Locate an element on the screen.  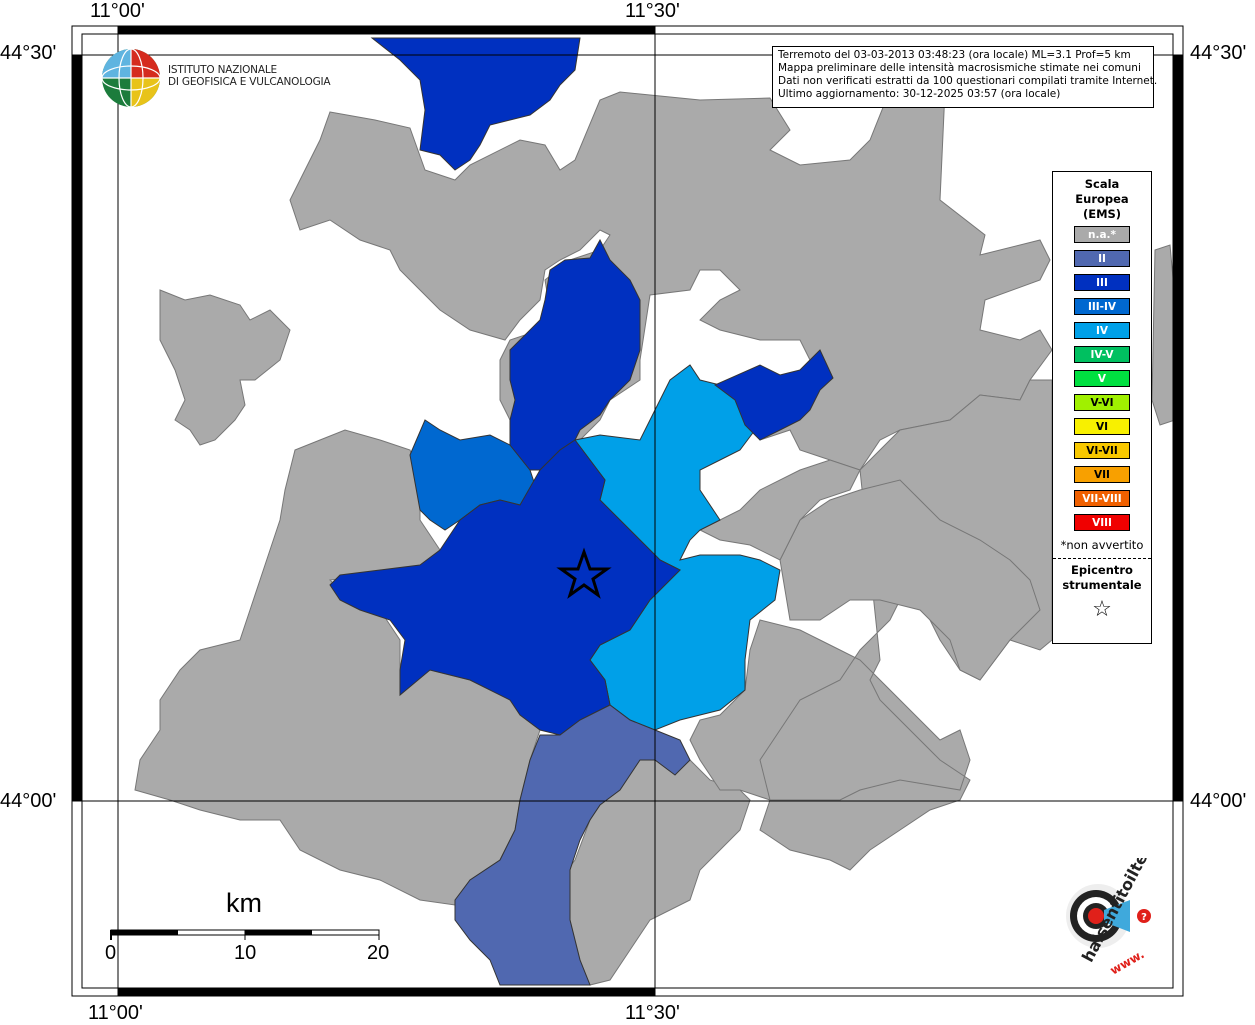
scale-unit: km is located at coordinates (244, 903).